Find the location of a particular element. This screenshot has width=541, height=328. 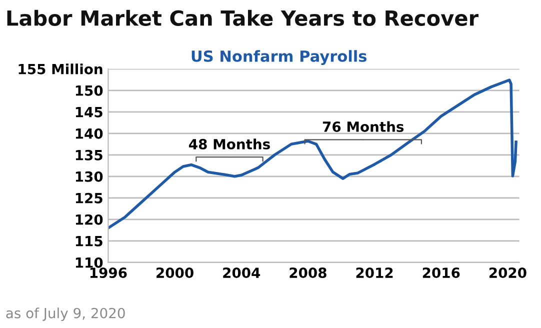

x-tick-label: 2016 is located at coordinates (441, 273).